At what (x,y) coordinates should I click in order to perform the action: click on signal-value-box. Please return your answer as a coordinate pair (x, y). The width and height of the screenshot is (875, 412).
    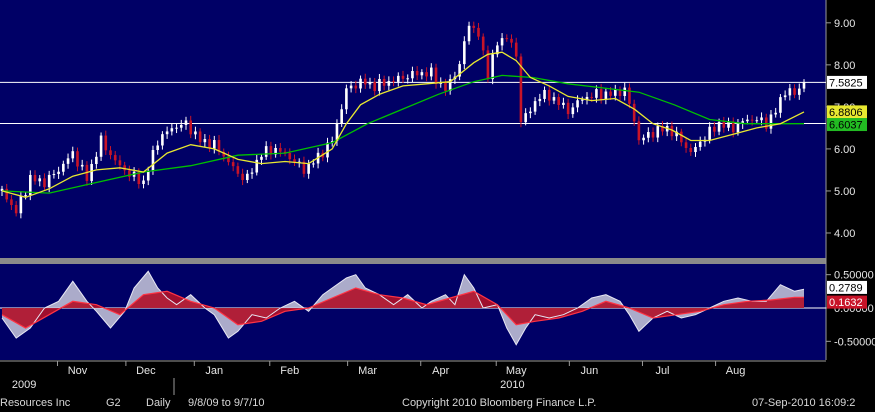
    Looking at the image, I should click on (847, 302).